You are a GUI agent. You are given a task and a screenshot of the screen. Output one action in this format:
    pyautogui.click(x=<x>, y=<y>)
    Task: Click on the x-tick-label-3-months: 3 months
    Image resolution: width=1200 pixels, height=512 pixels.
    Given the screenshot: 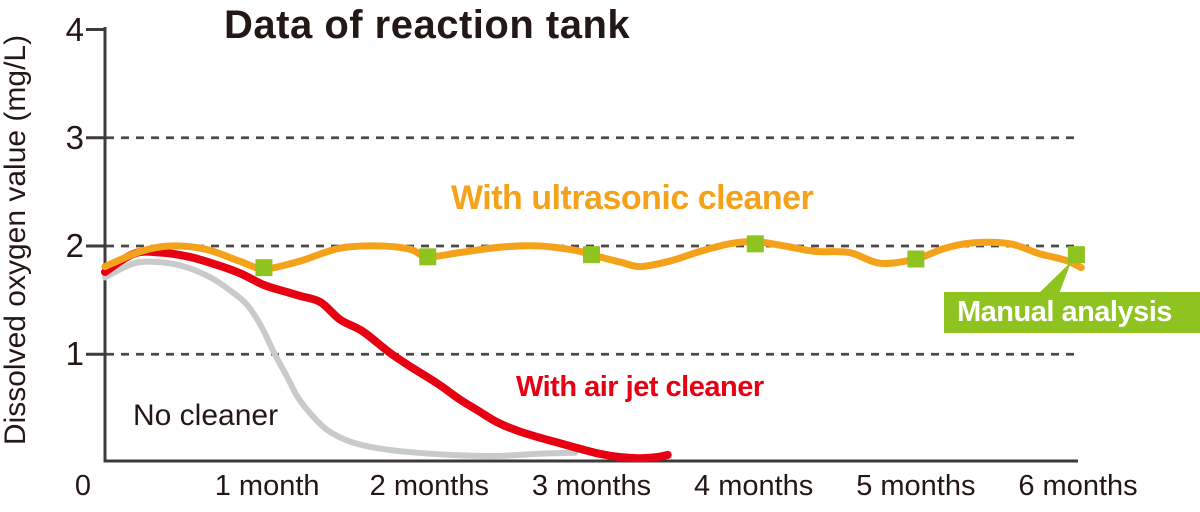 What is the action you would take?
    pyautogui.click(x=591, y=486)
    